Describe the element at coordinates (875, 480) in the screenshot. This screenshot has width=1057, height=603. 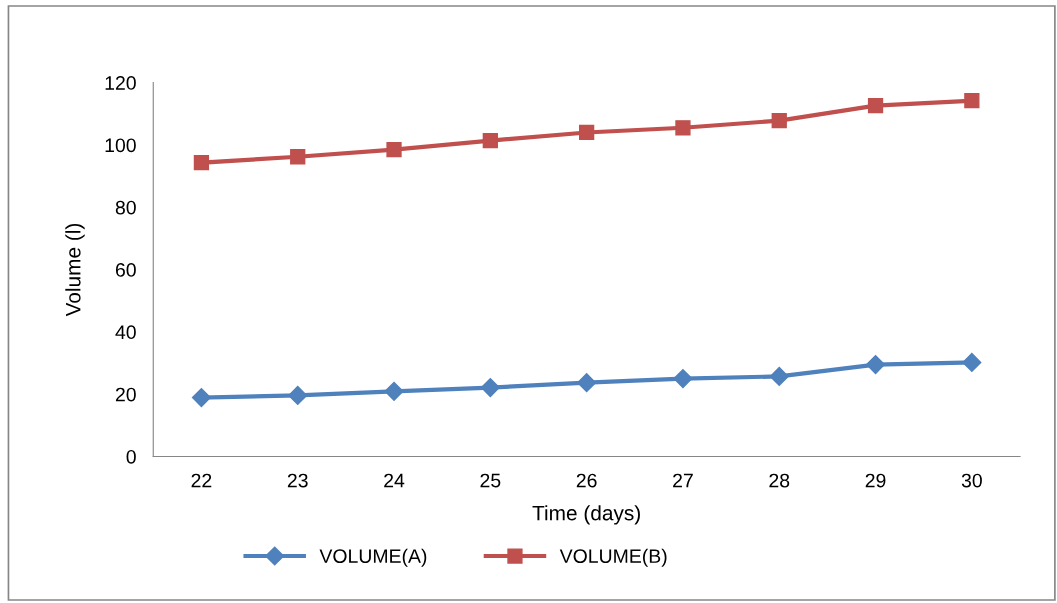
I see `x-tick-label: 29` at that location.